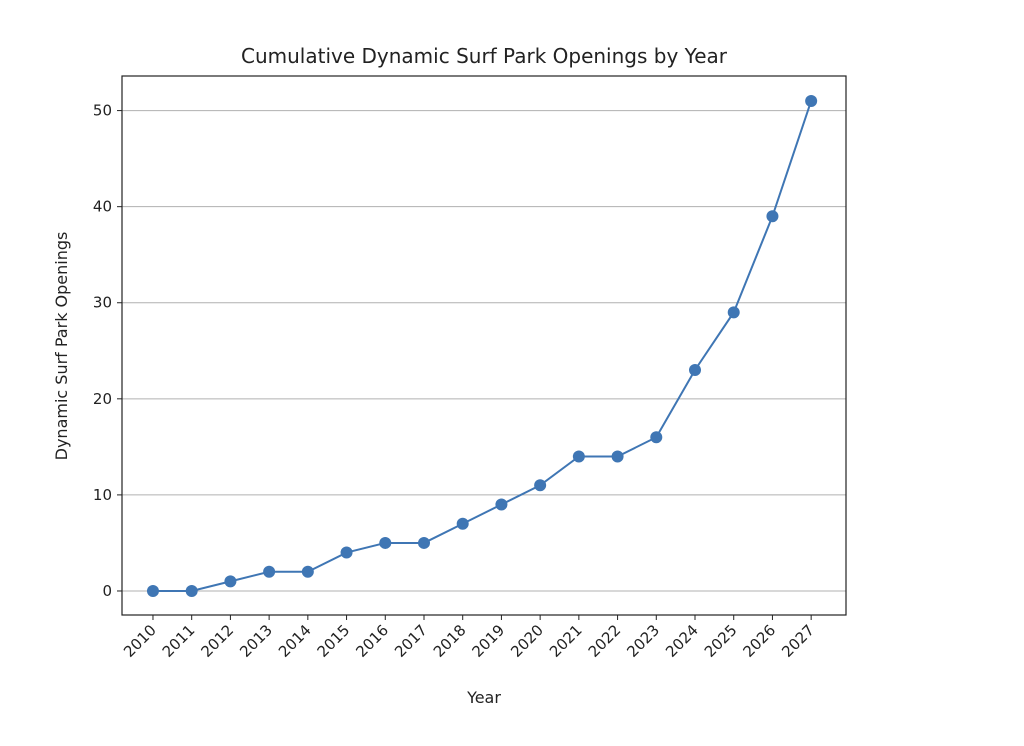 The height and width of the screenshot is (746, 1024). Describe the element at coordinates (798, 641) in the screenshot. I see `x-tick-label: 2027` at that location.